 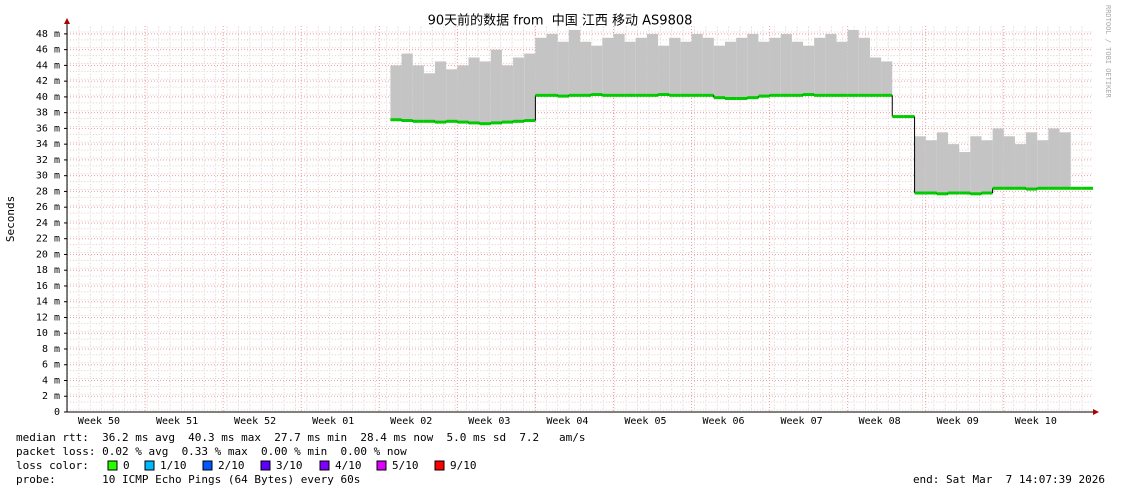 What do you see at coordinates (99, 421) in the screenshot?
I see `x-tick-label: Week 50` at bounding box center [99, 421].